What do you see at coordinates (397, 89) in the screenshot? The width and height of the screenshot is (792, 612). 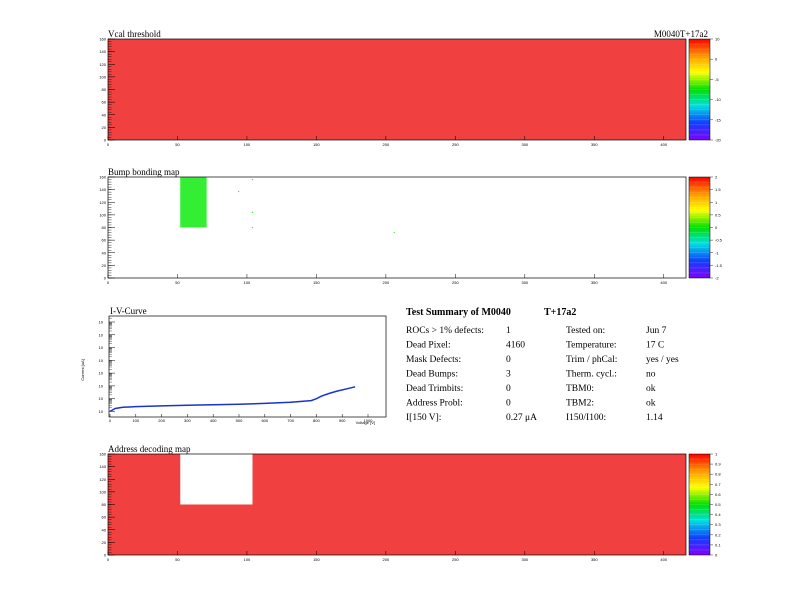 I see `heatmap-background` at bounding box center [397, 89].